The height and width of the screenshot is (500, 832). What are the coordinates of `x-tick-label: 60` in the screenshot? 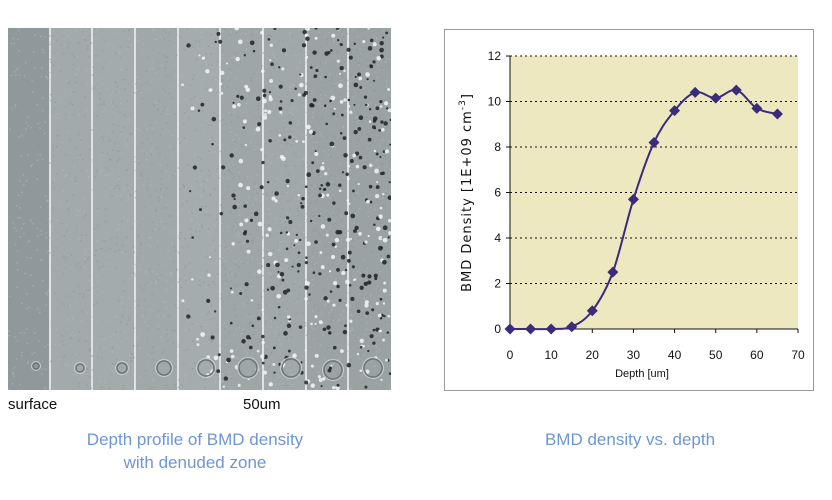 It's located at (757, 355).